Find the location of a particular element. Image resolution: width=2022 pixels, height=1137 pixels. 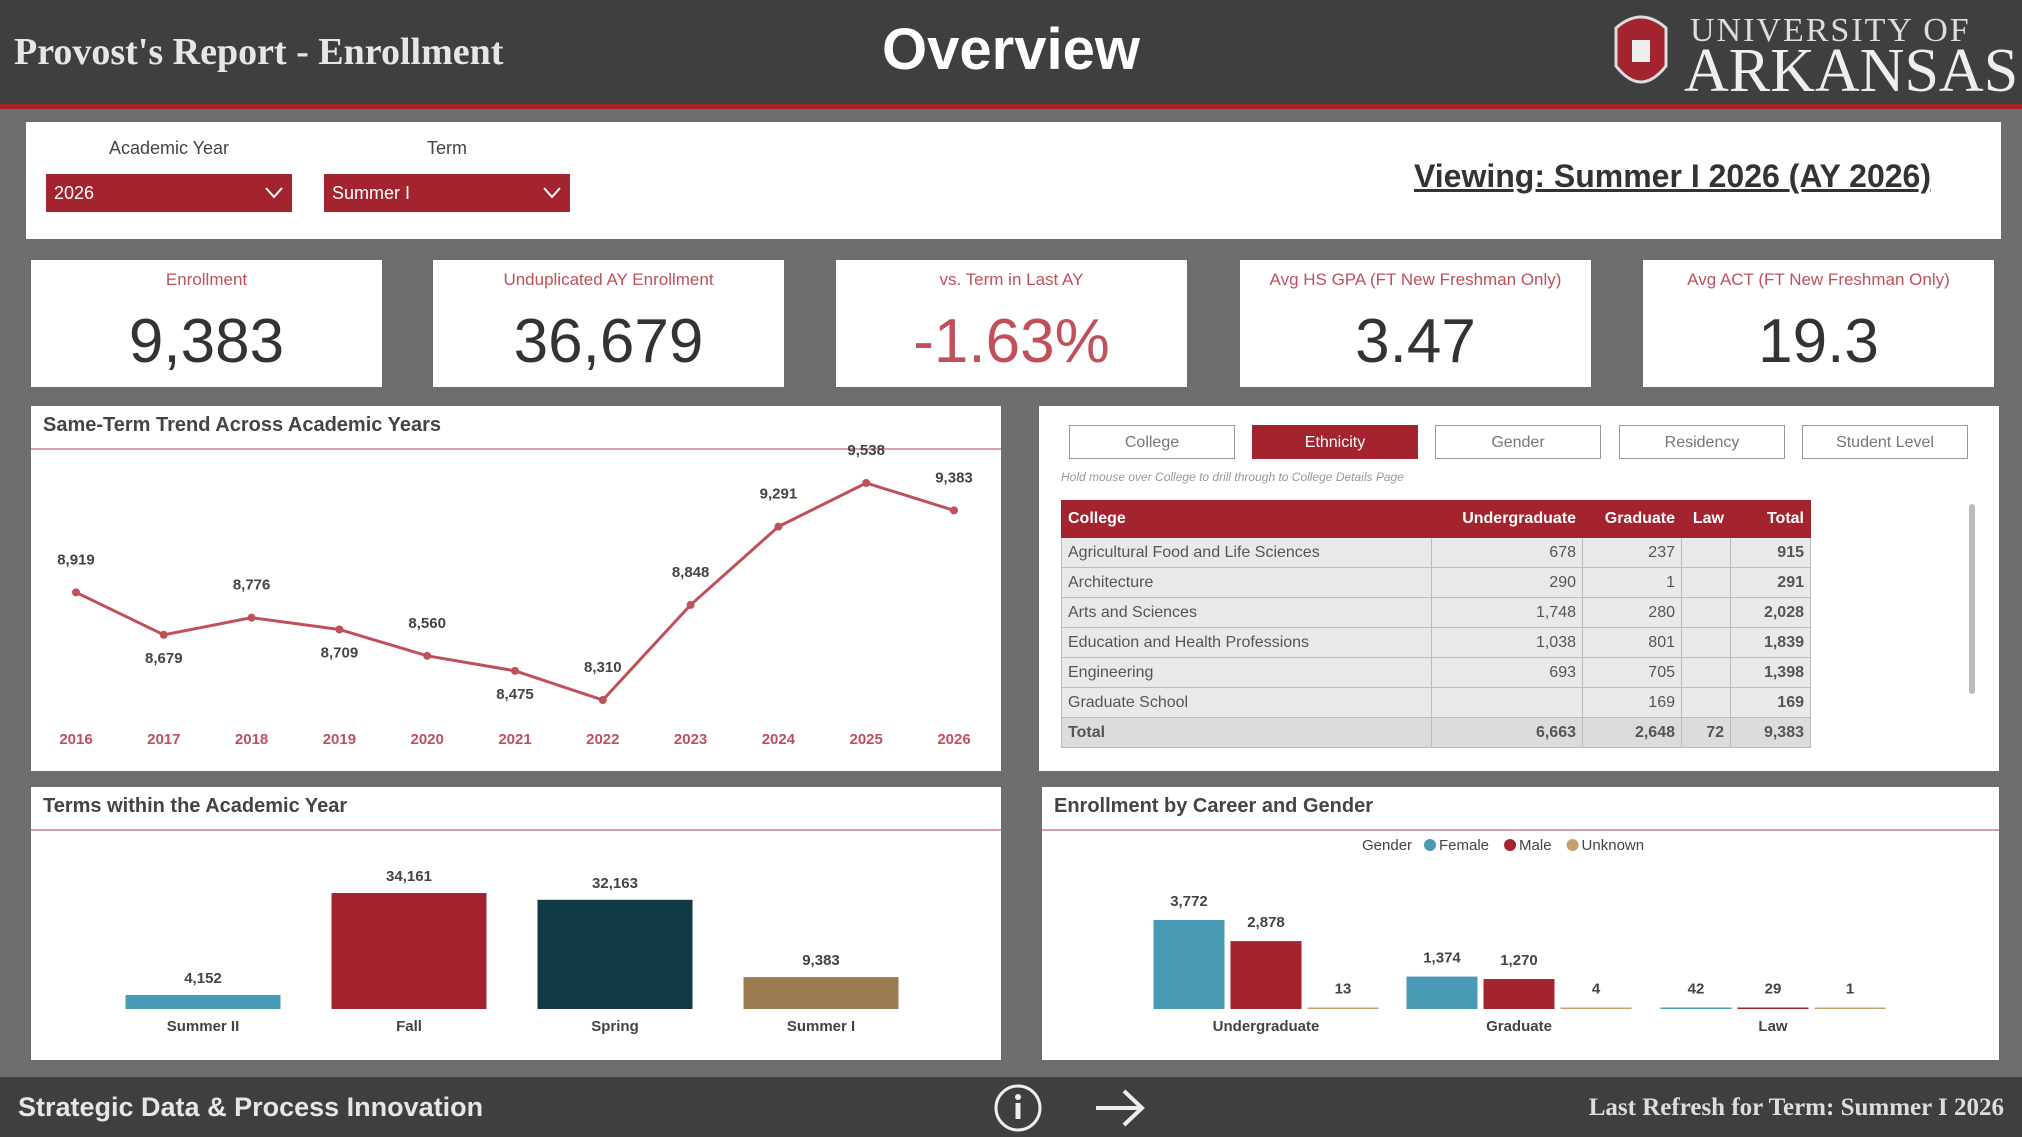

table-cell: 169 is located at coordinates (1632, 702).